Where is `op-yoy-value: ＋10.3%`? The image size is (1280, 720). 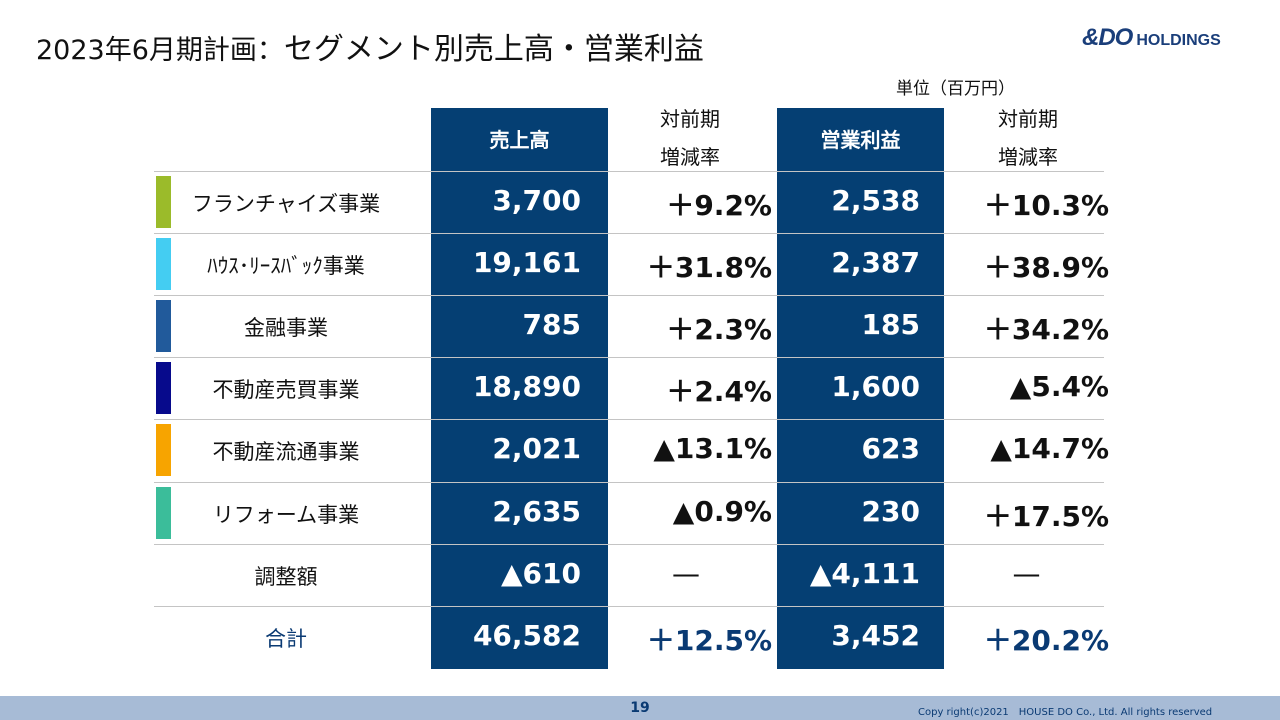
op-yoy-value: ＋10.3% is located at coordinates (1046, 205).